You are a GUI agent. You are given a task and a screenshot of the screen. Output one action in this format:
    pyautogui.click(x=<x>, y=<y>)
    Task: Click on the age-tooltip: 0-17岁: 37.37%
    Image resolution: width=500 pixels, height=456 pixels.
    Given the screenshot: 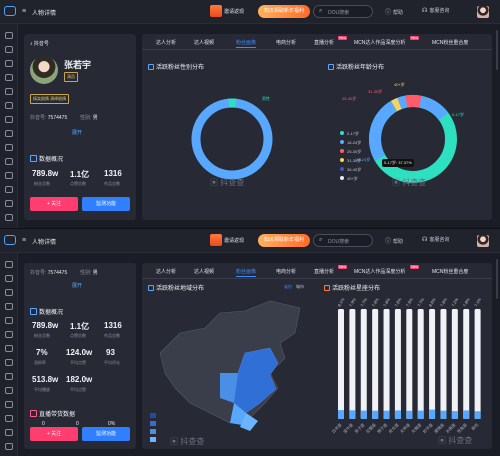 What is the action you would take?
    pyautogui.click(x=398, y=163)
    